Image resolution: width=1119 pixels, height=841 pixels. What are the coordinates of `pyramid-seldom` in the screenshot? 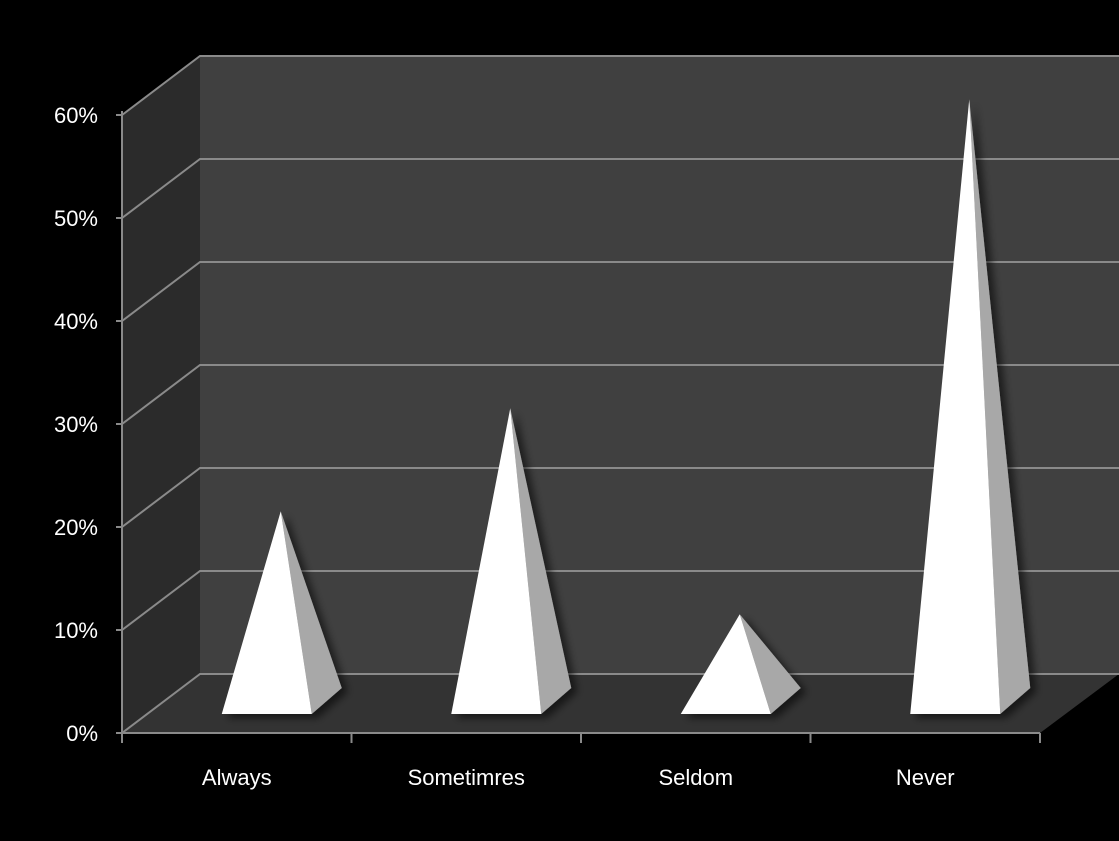 It's located at (740, 664).